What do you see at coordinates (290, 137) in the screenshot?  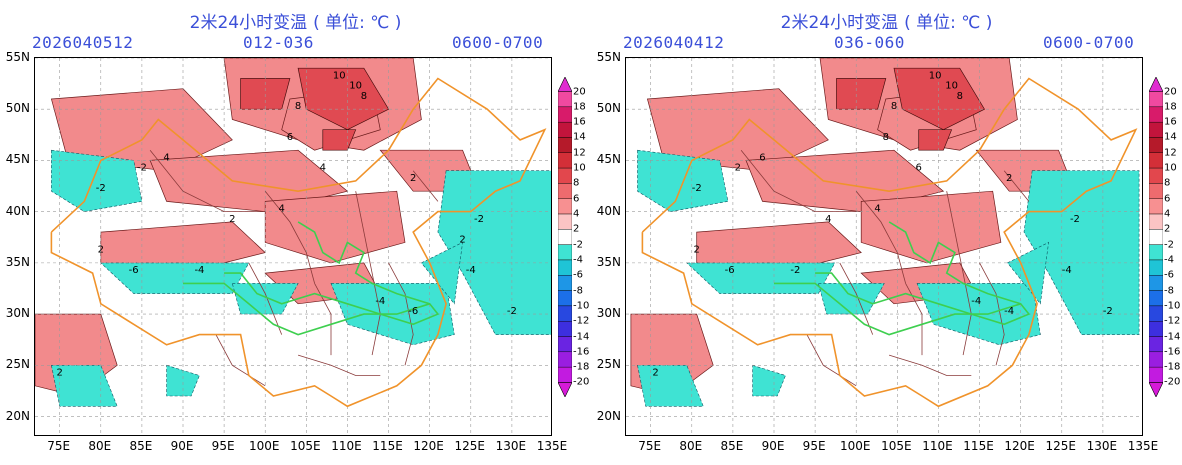 I see `contour-label: 6` at bounding box center [290, 137].